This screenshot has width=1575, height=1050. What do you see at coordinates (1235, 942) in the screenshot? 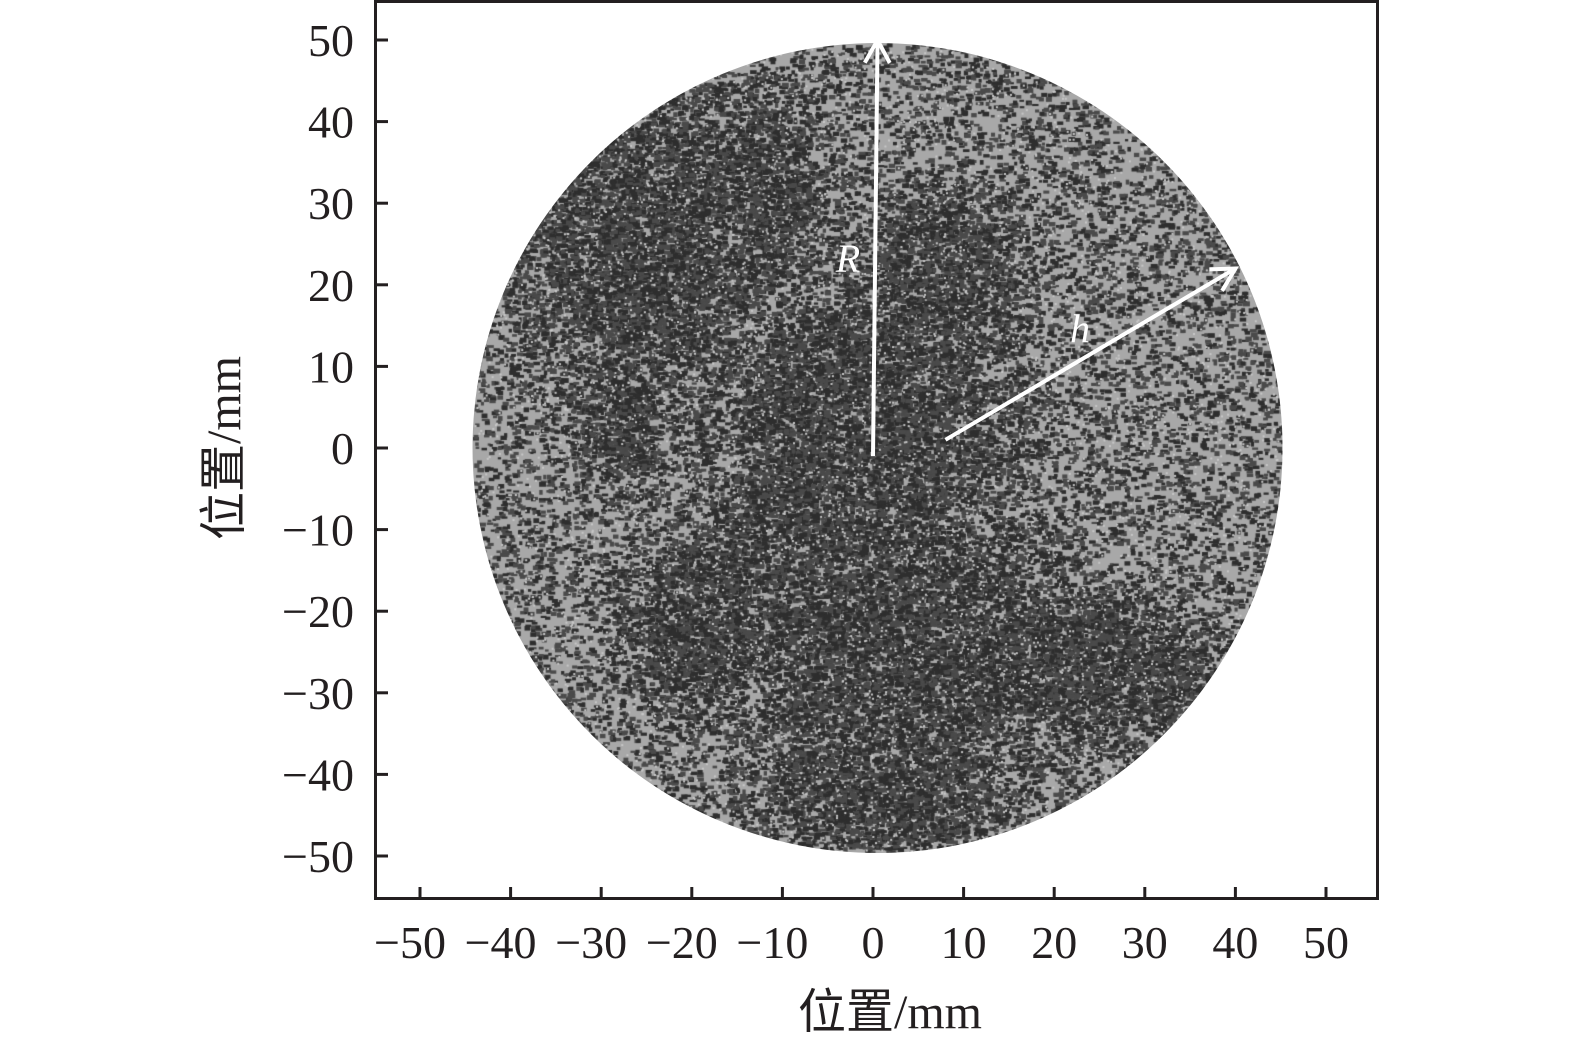
I see `x-tick-label: 40` at bounding box center [1235, 942].